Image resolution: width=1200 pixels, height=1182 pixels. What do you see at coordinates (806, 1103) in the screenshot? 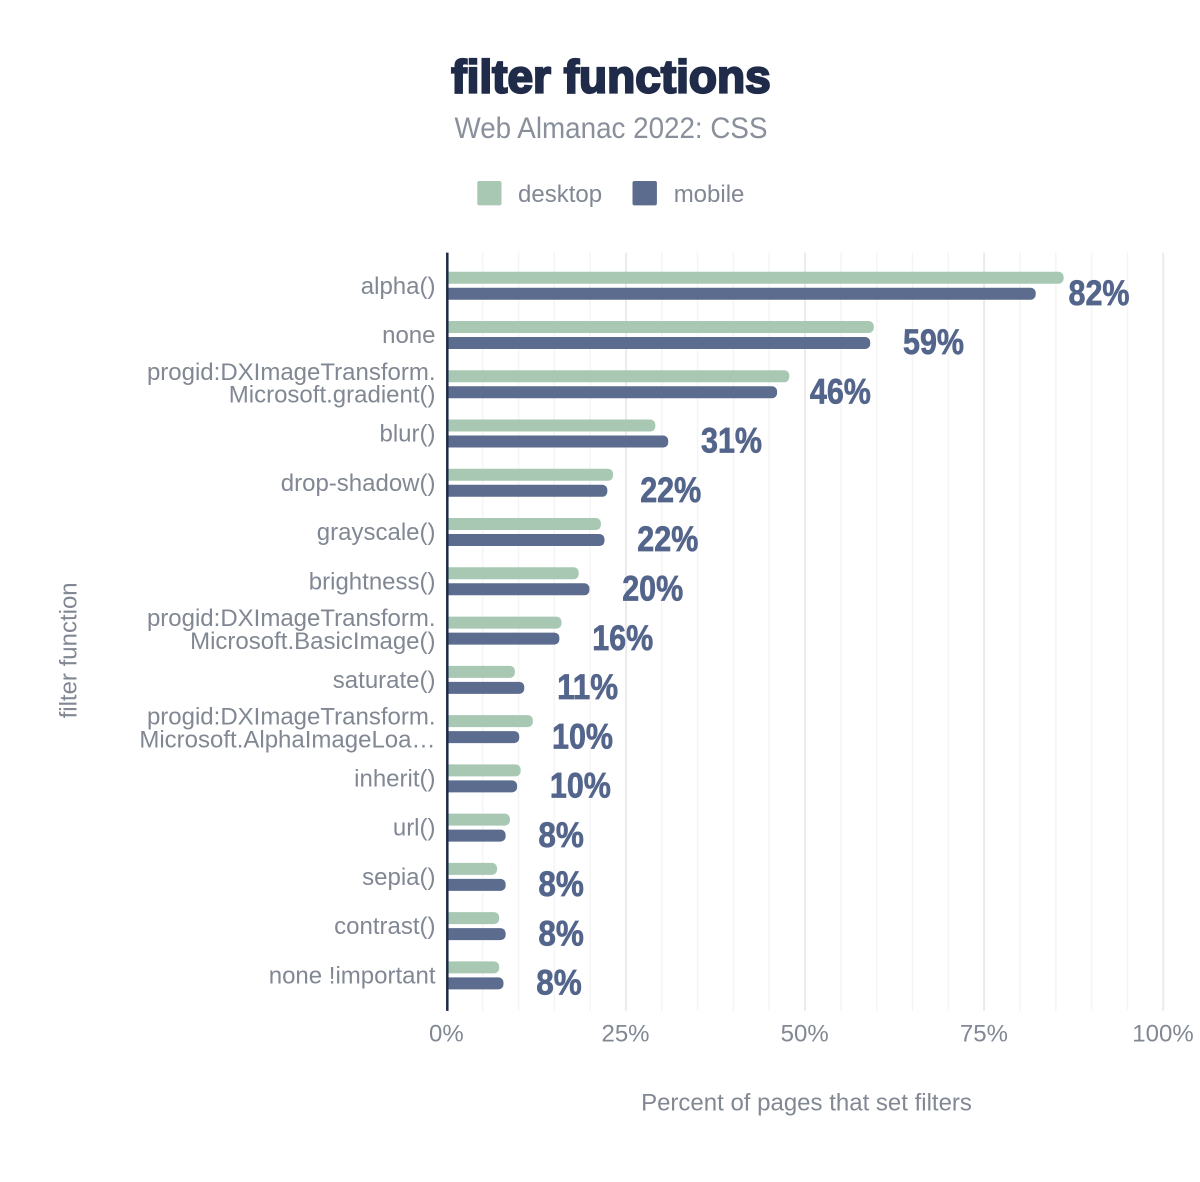
I see `svg-text:Percent of pages that set filt: Percent of pages that set filters` at bounding box center [806, 1103].